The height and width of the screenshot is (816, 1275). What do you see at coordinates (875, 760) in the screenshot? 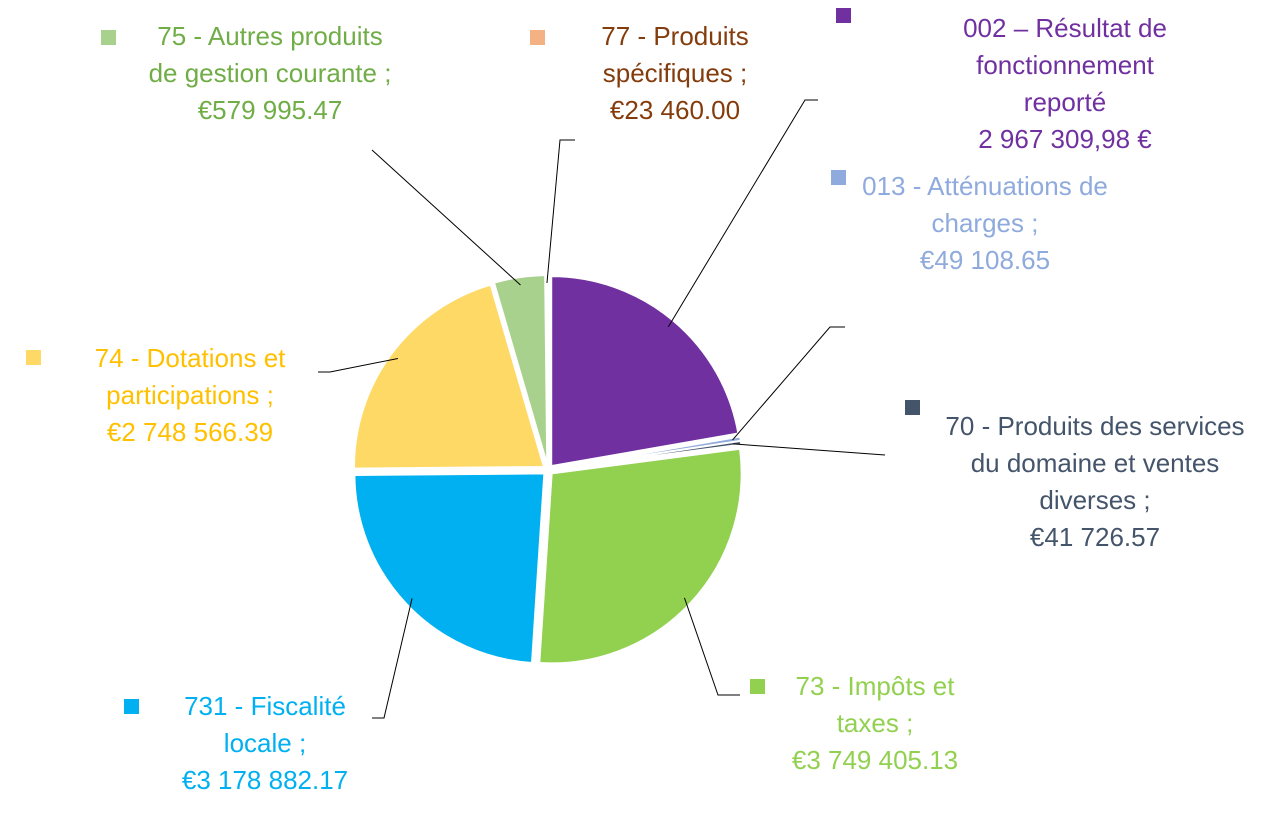
I see `value-label: €3 749 405.13` at bounding box center [875, 760].